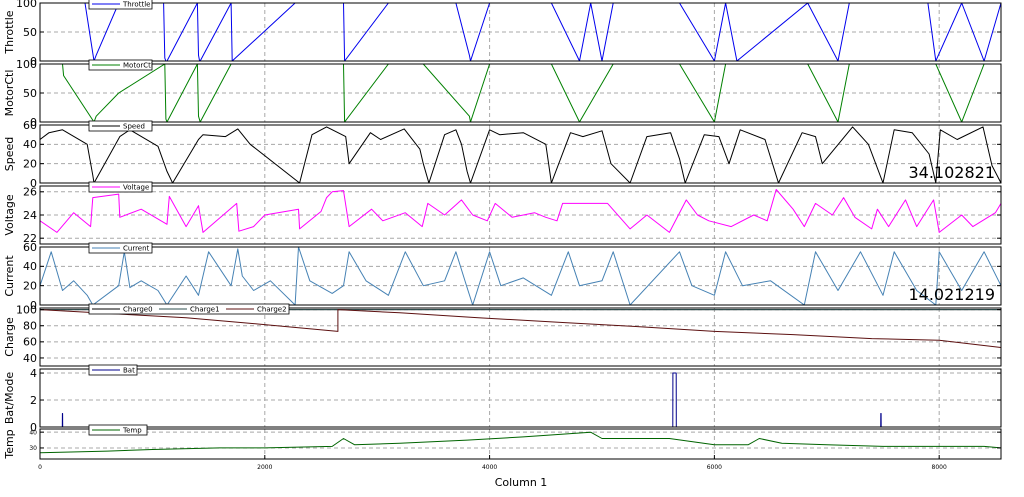 Image resolution: width=1024 pixels, height=497 pixels. Describe the element at coordinates (189, 309) in the screenshot. I see `legend: Charge0 Charge1 Charge2` at that location.